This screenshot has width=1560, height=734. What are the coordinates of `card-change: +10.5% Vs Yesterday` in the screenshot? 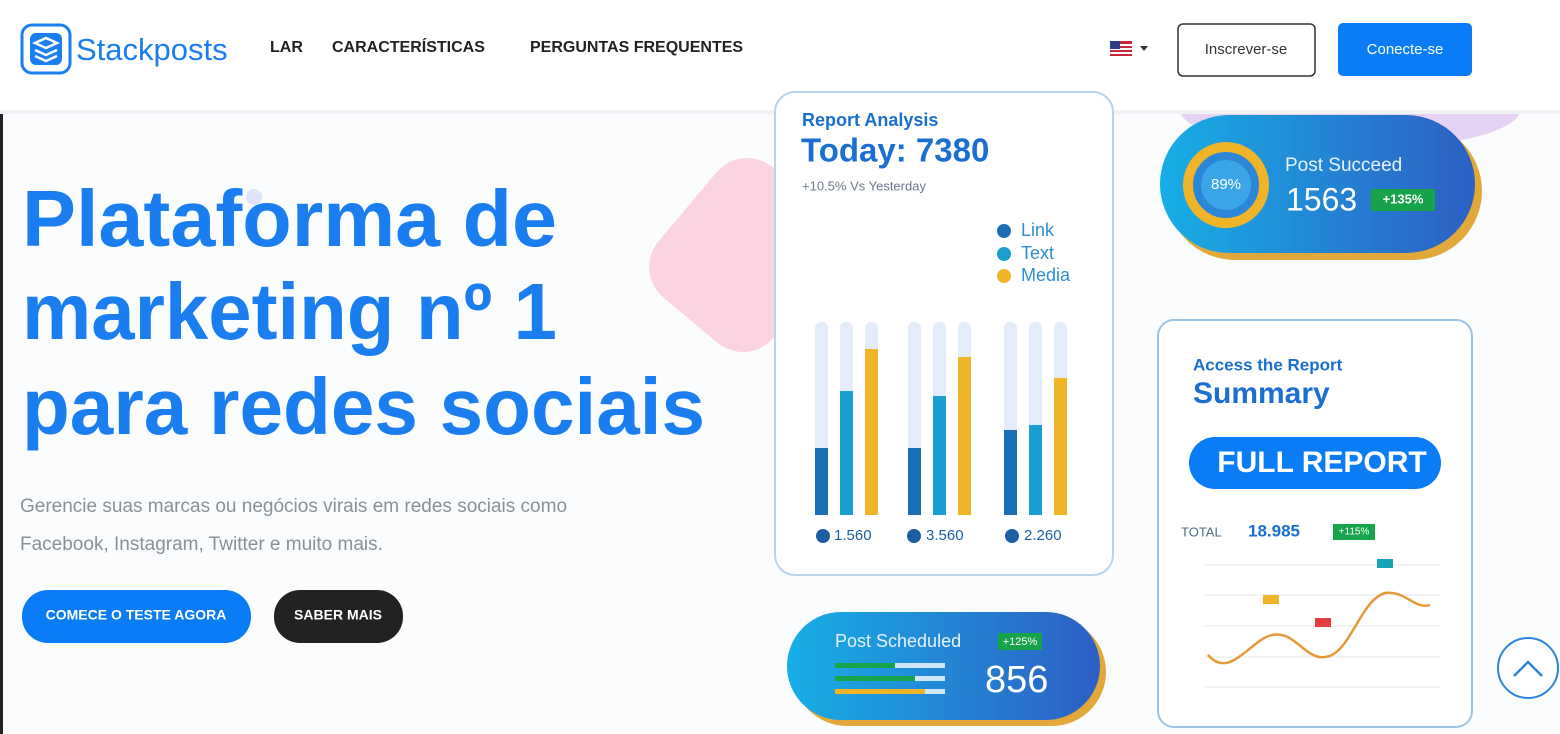 It's located at (864, 185).